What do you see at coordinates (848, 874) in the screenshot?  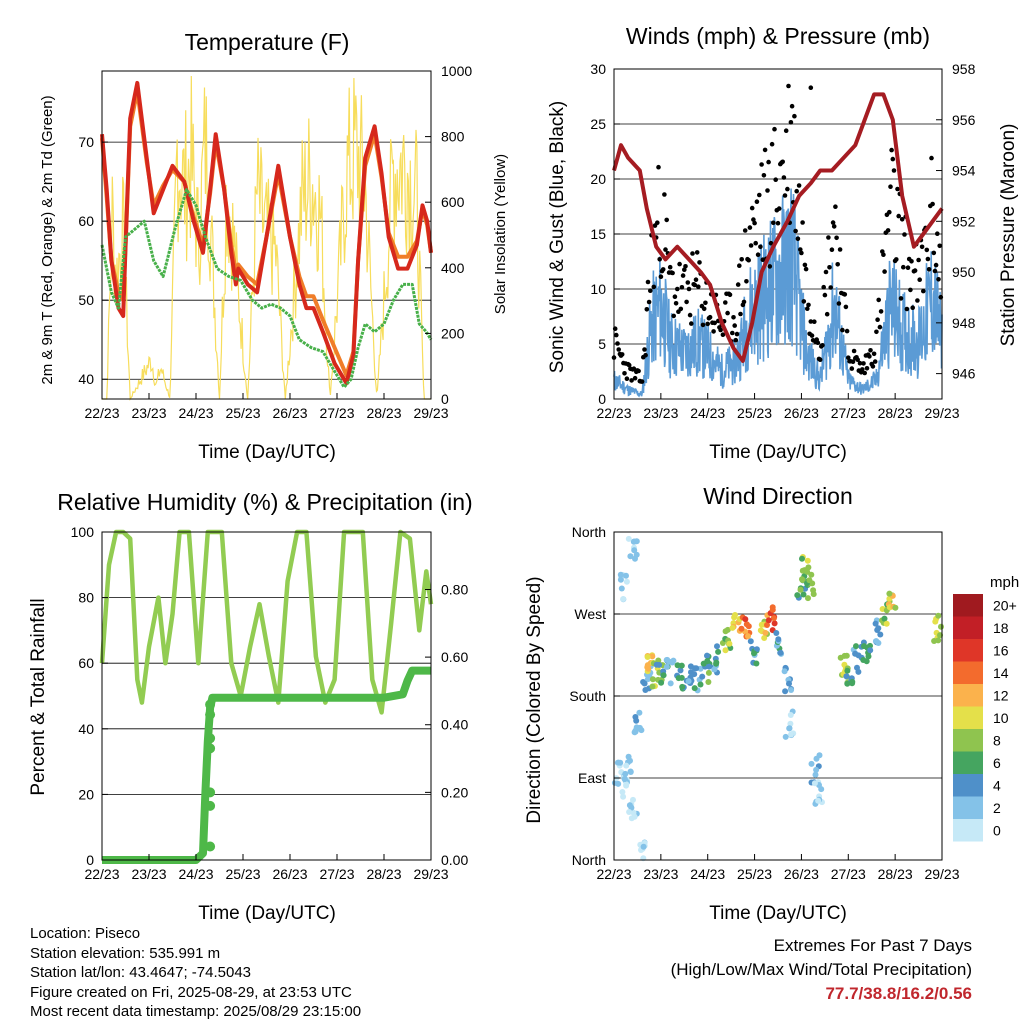 I see `dir-xtick-label: 27/23` at bounding box center [848, 874].